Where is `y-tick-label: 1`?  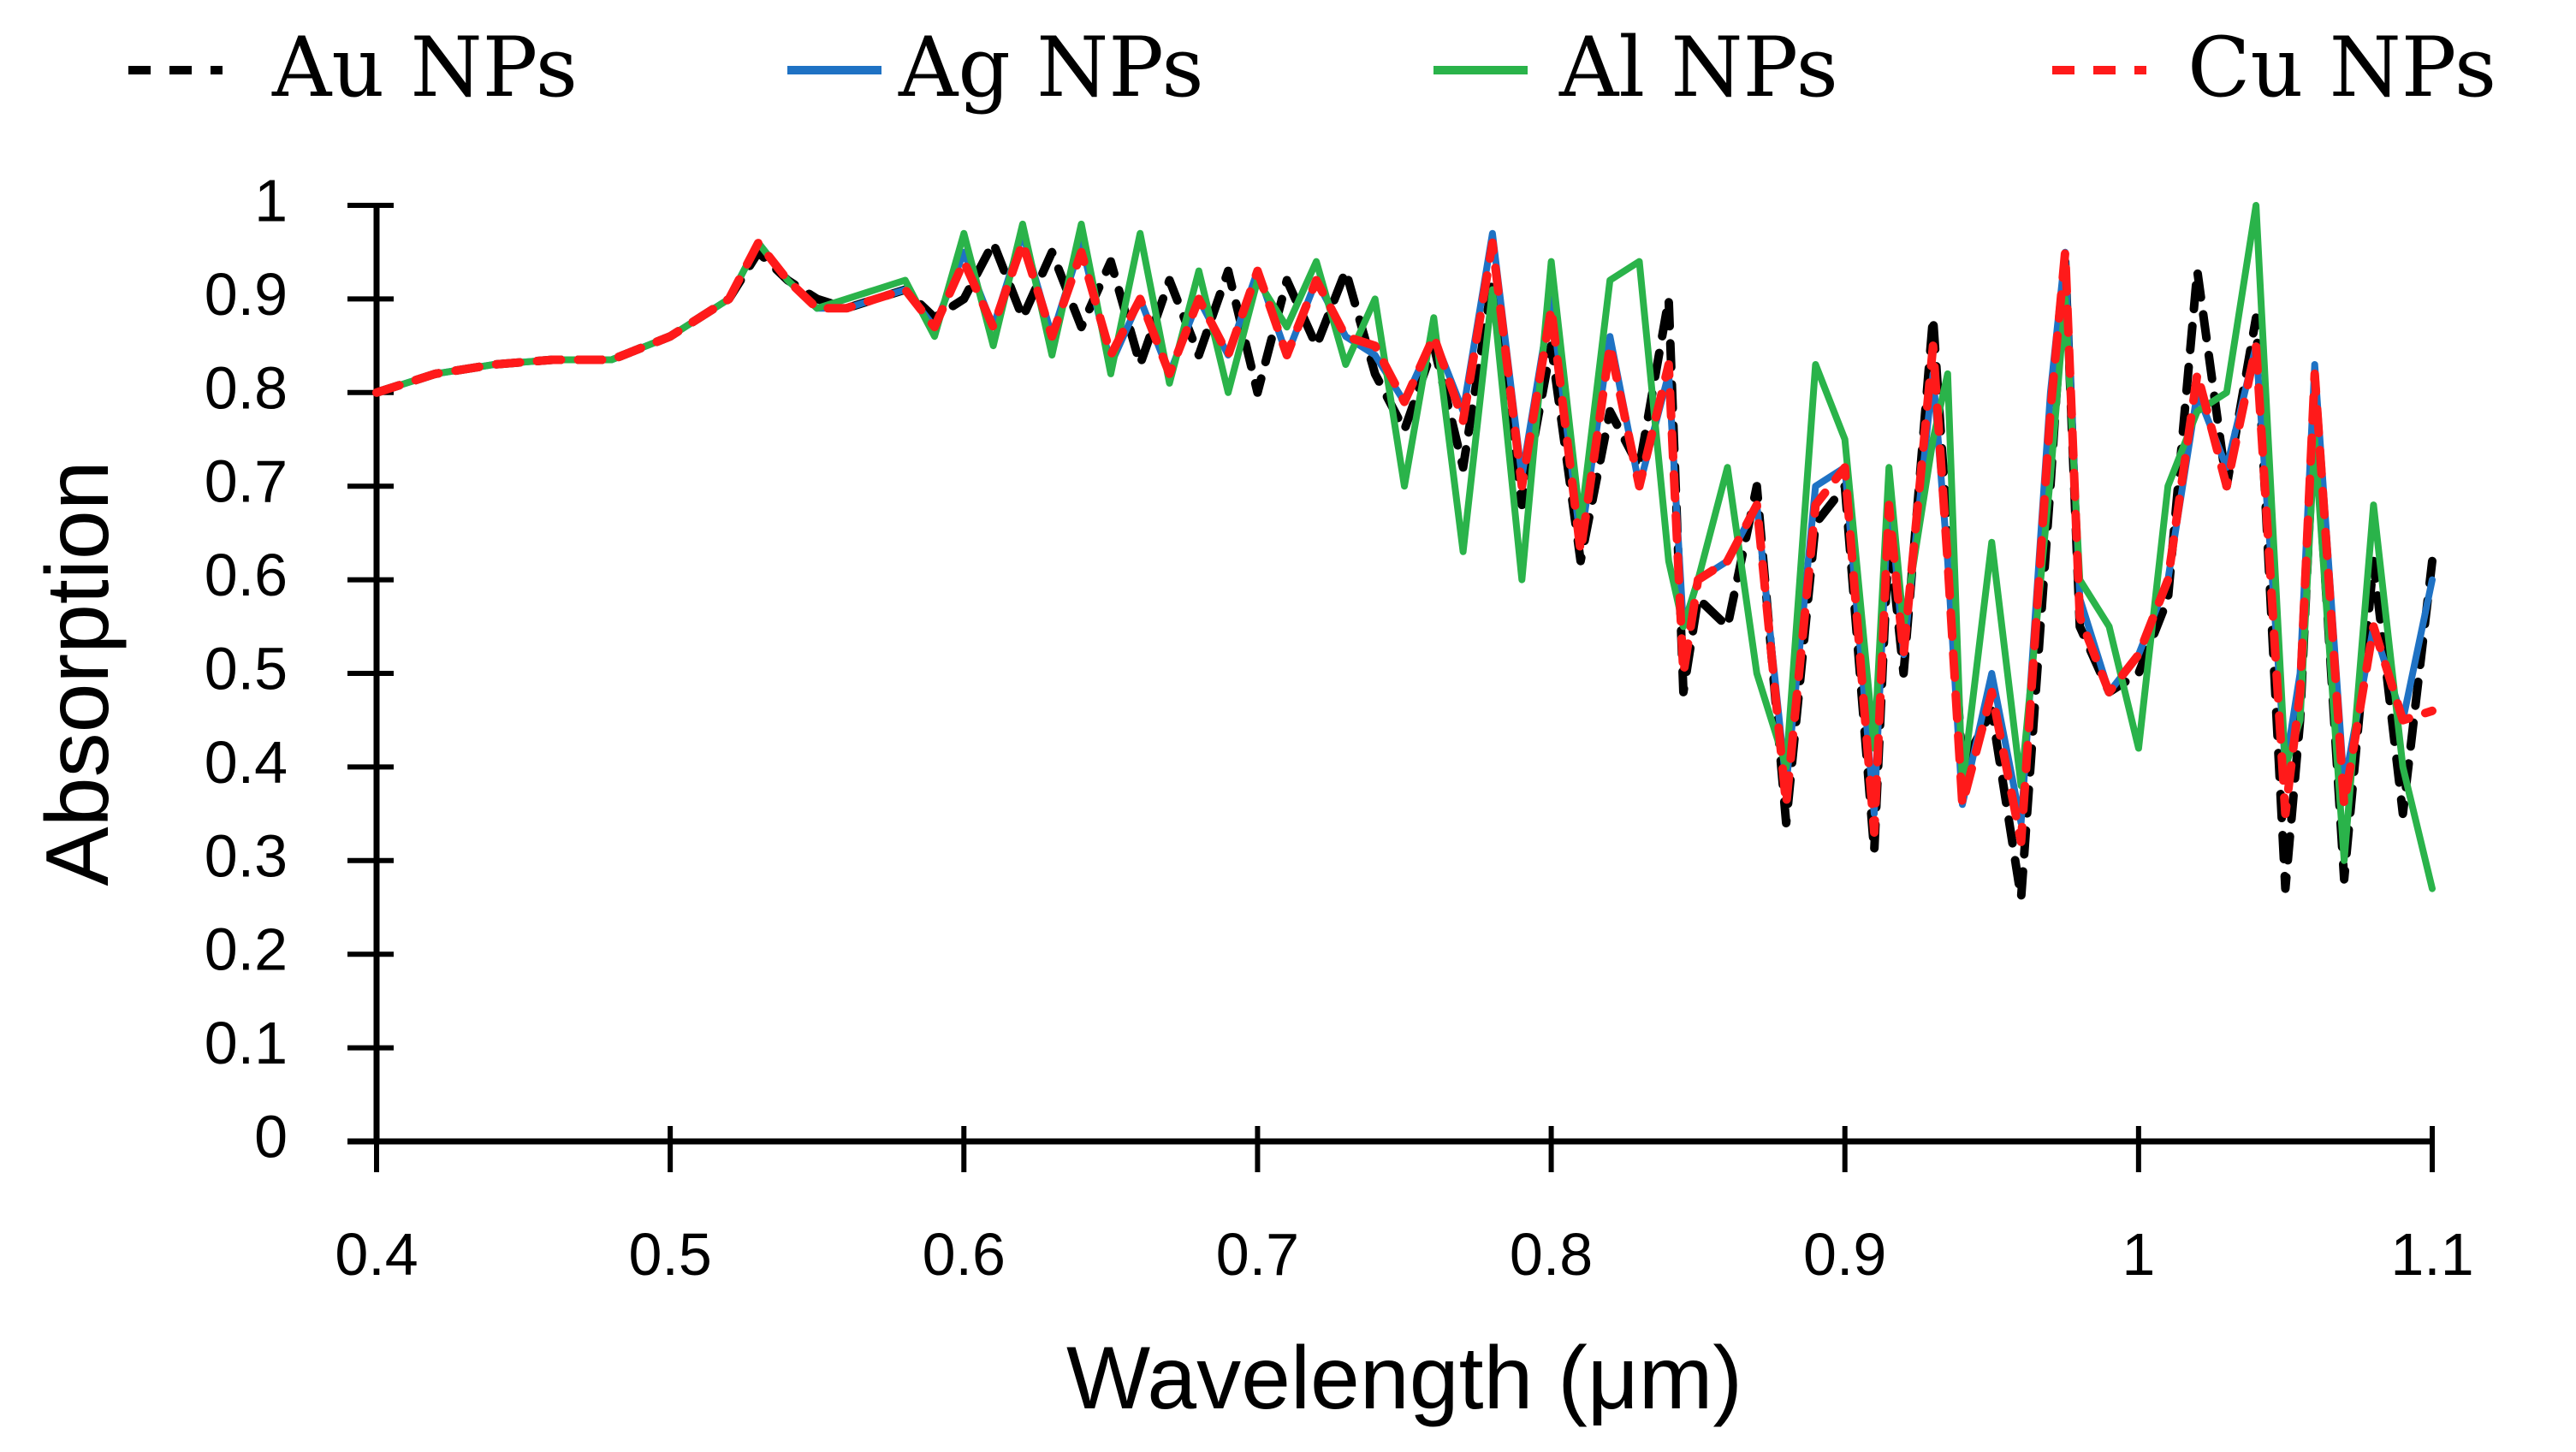 y-tick-label: 1 is located at coordinates (271, 200).